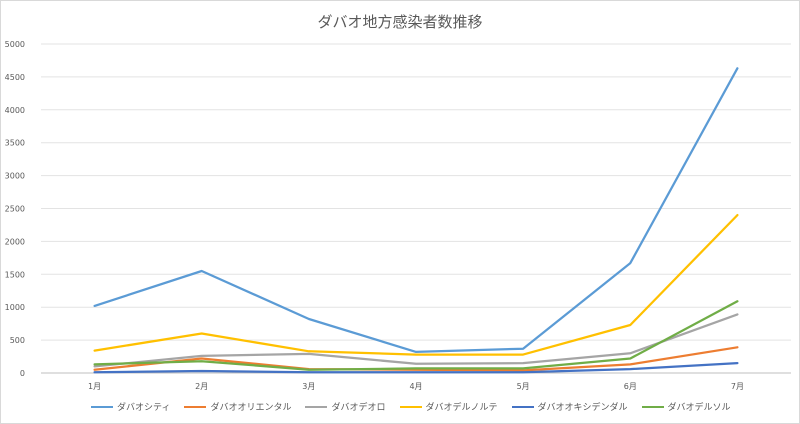 The width and height of the screenshot is (800, 424). Describe the element at coordinates (358, 408) in the screenshot. I see `legend-label: ダバオデオロ` at that location.